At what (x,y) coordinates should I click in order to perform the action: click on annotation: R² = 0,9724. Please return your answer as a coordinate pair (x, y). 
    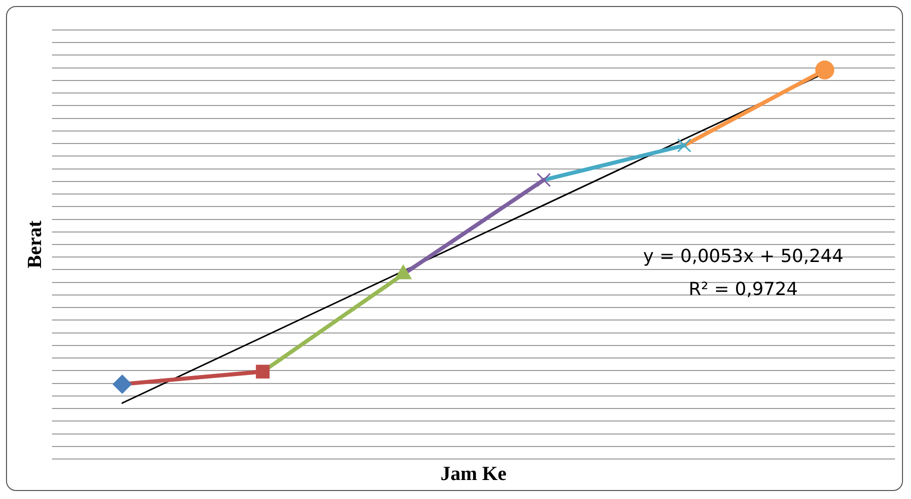
    Looking at the image, I should click on (743, 289).